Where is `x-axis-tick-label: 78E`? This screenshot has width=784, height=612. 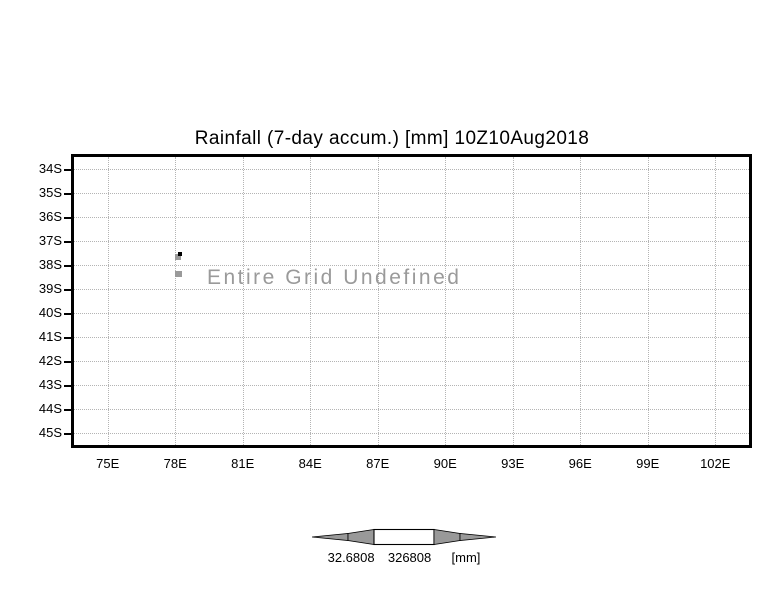 x-axis-tick-label: 78E is located at coordinates (175, 463).